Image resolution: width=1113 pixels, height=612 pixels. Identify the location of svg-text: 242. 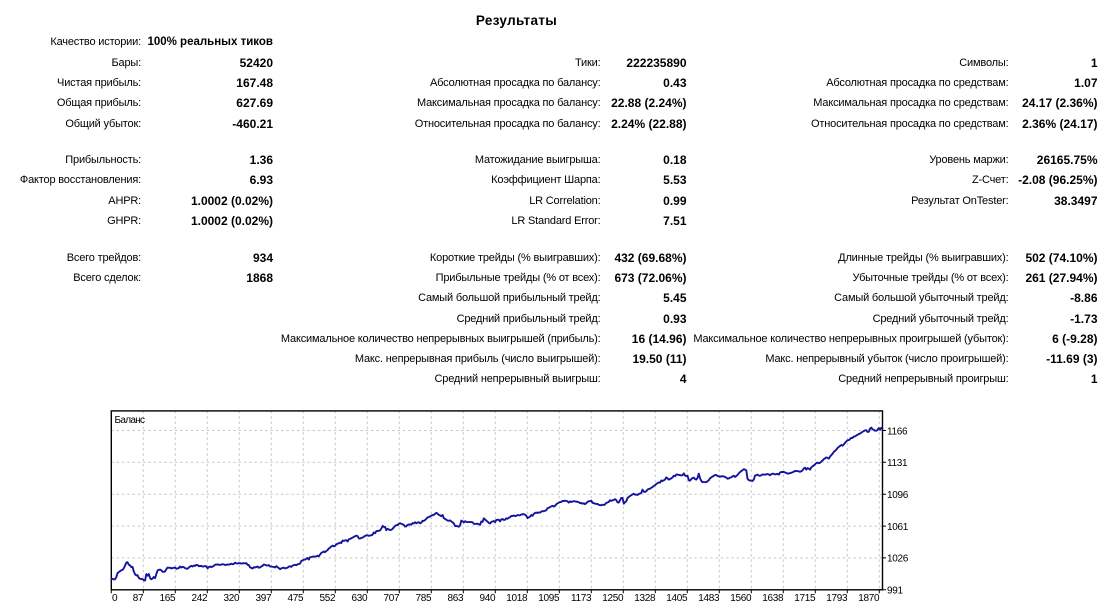
(200, 598).